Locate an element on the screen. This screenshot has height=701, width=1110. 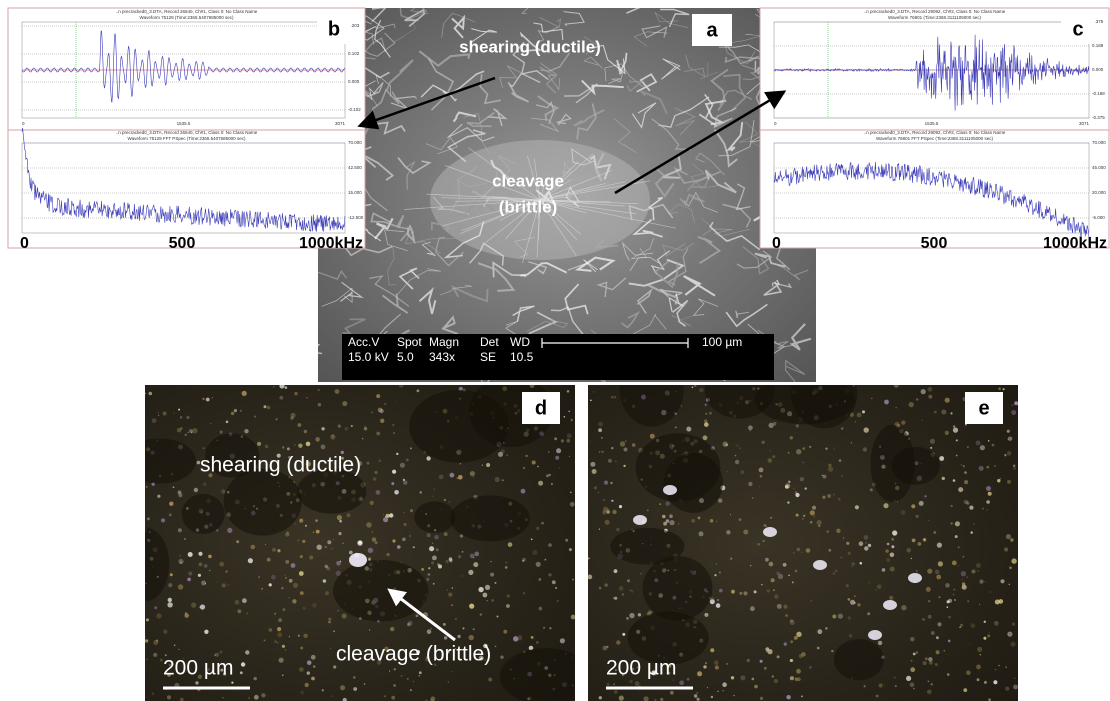
x-axis-label: 500 is located at coordinates (182, 243).